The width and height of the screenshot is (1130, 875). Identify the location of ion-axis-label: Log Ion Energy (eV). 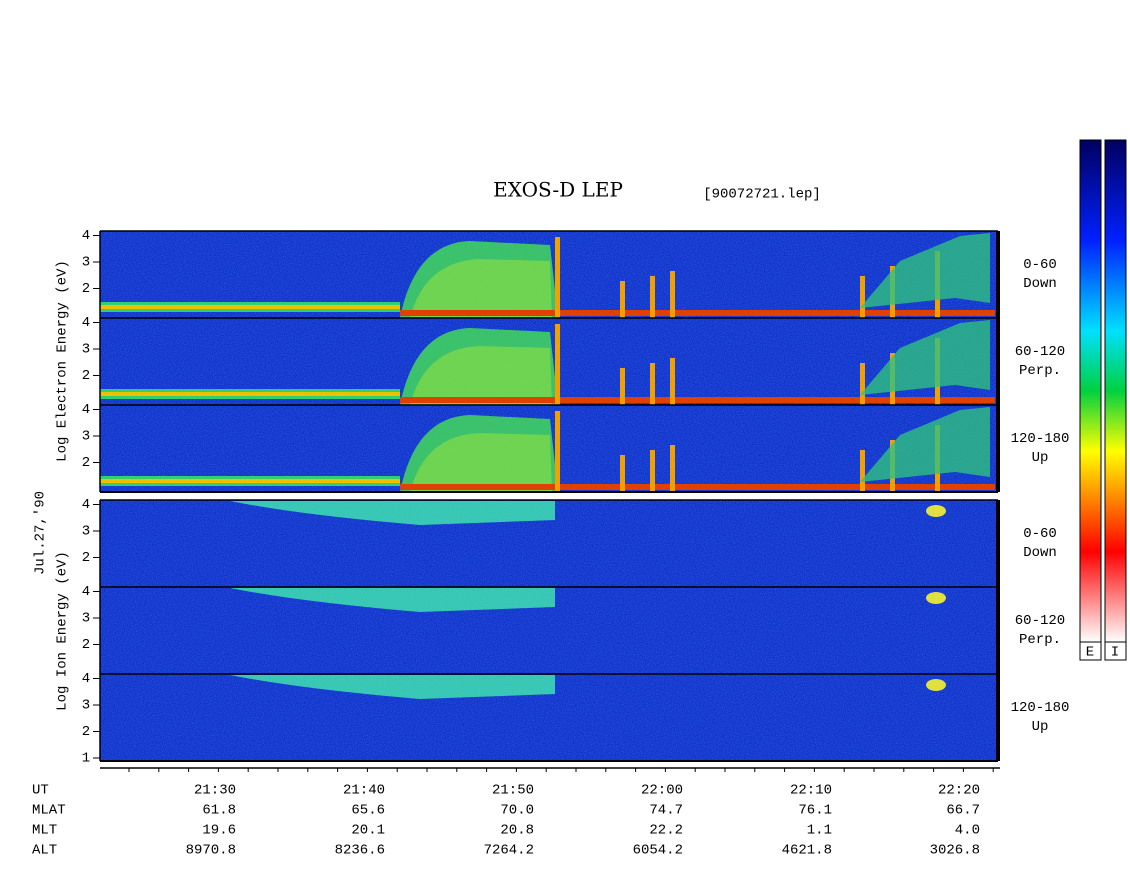
(63, 631).